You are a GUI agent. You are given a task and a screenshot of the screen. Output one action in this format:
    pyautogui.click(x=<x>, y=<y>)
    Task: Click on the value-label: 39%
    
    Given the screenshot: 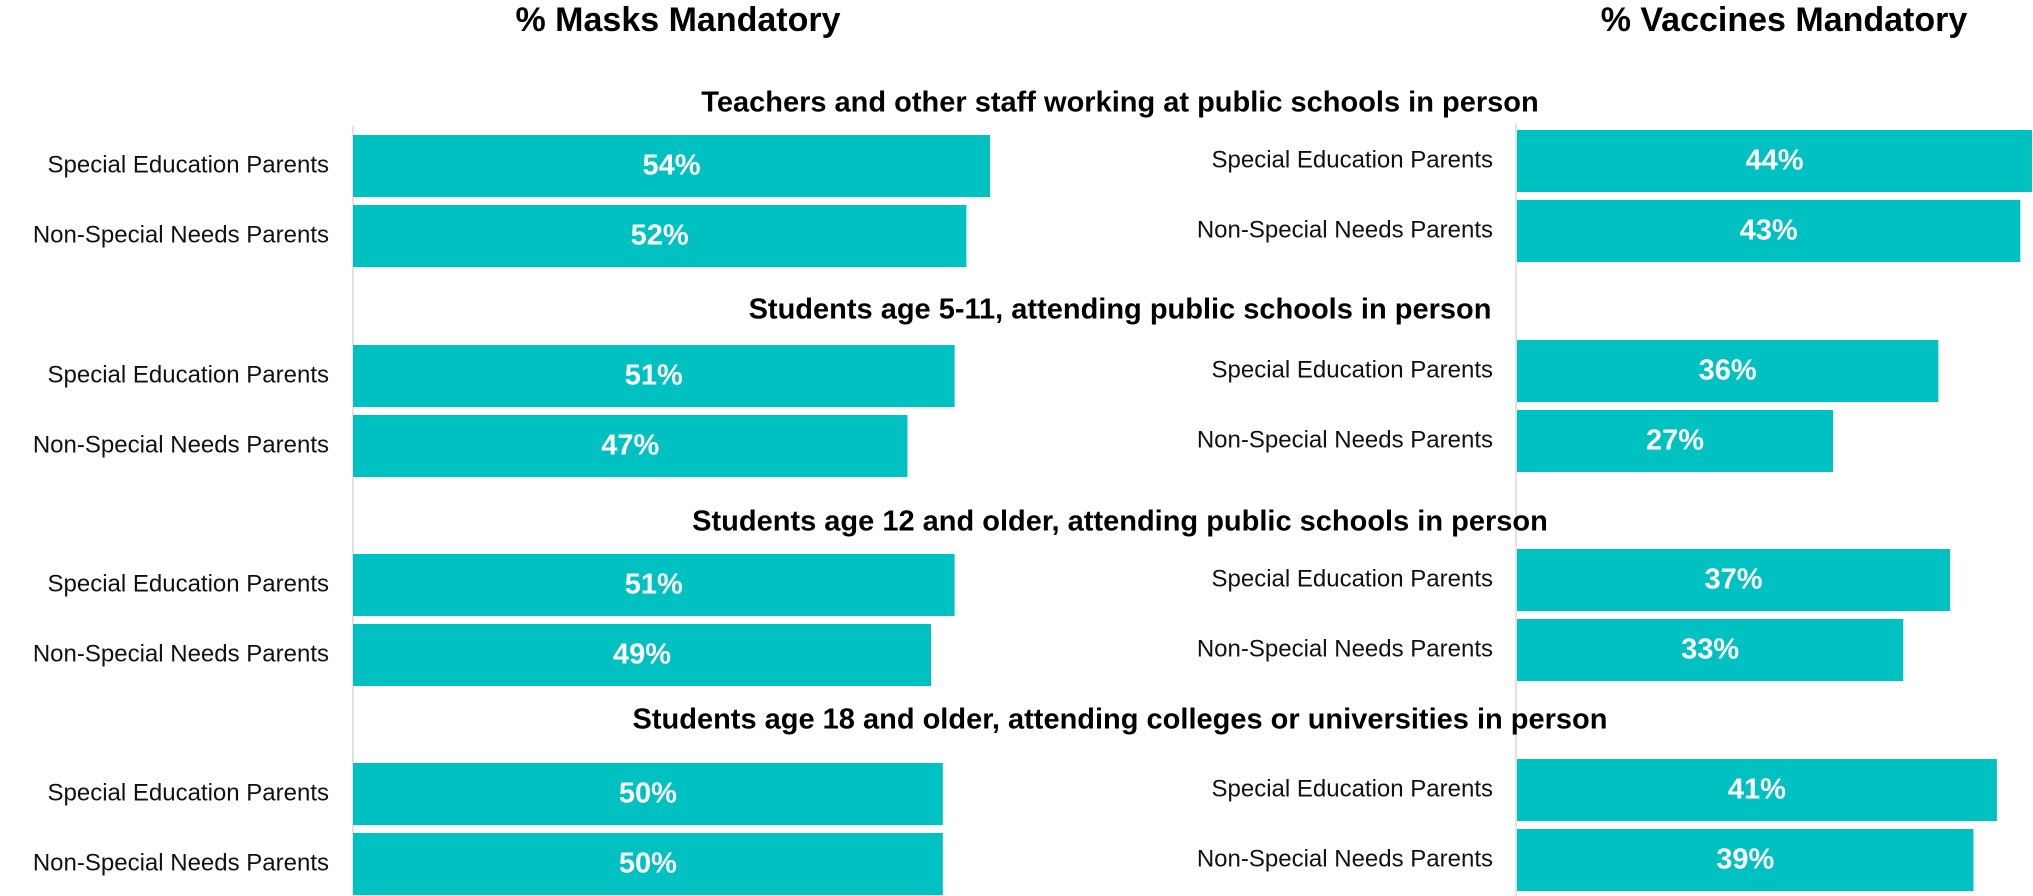 What is the action you would take?
    pyautogui.click(x=1745, y=860)
    